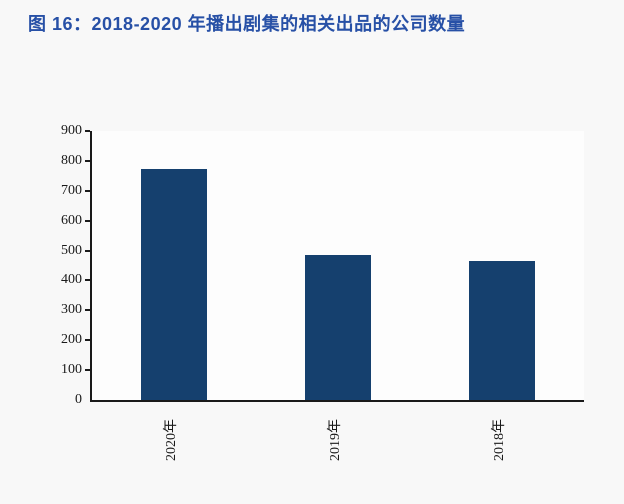 This screenshot has height=504, width=624. Describe the element at coordinates (78, 399) in the screenshot. I see `y-tick-label: 0` at that location.